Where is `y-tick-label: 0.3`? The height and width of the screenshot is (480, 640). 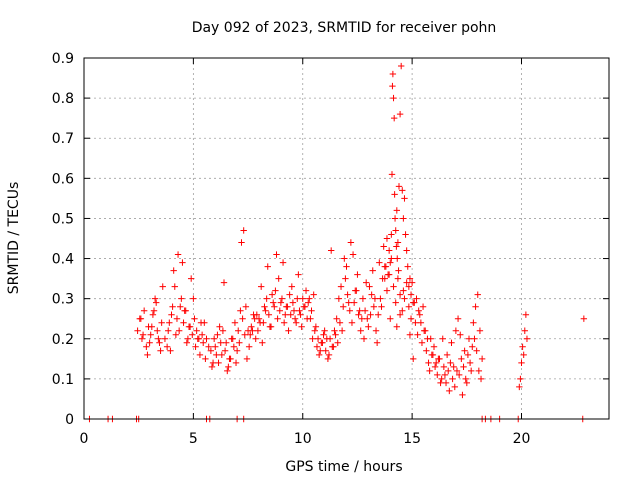
y-tick-label: 0.3 is located at coordinates (63, 300).